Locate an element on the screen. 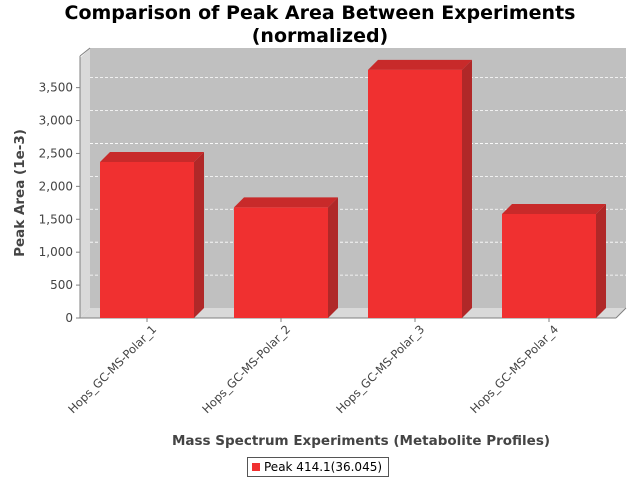  axis-corner-top is located at coordinates (85, 52).